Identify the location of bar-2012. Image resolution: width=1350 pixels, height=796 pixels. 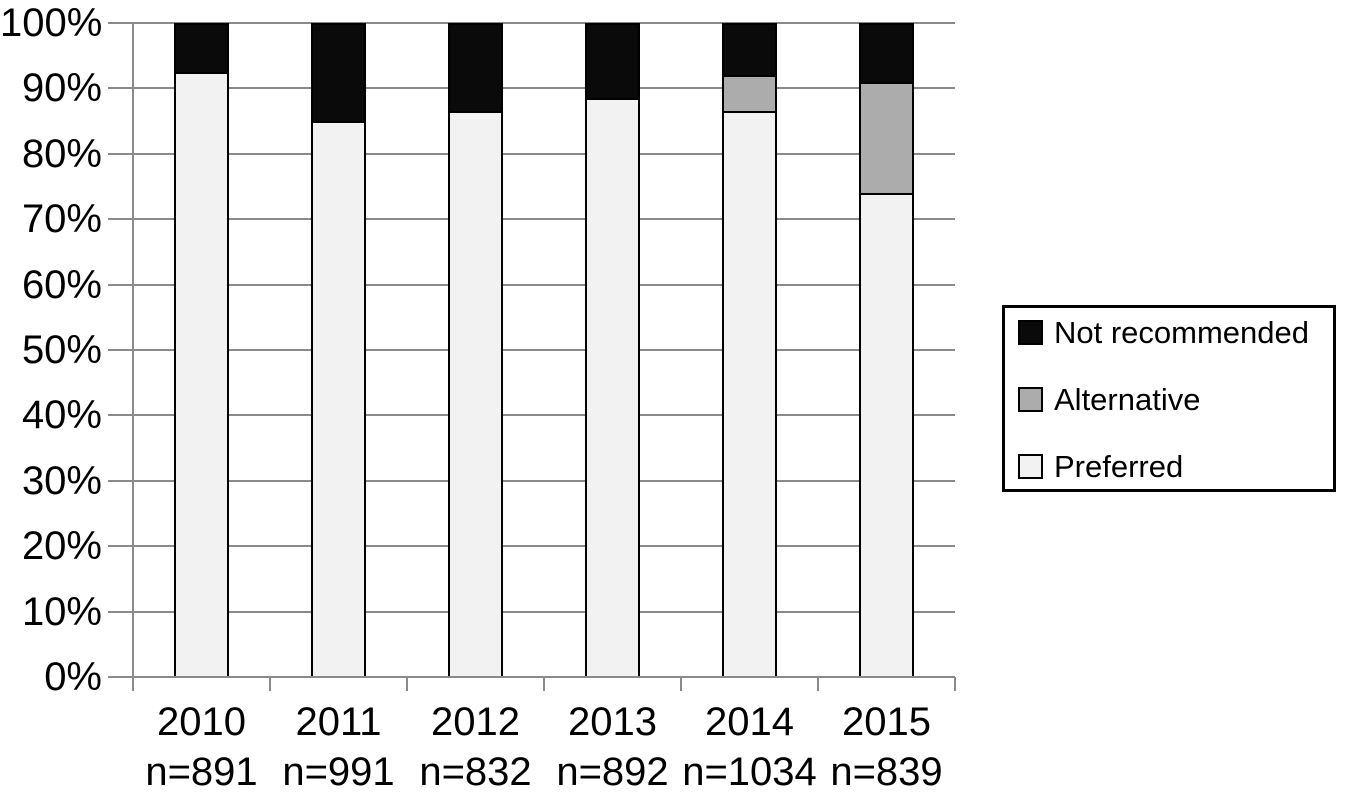
(475, 350).